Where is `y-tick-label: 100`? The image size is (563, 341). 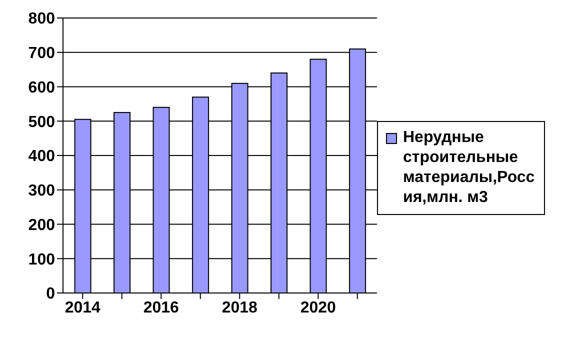
y-tick-label: 100 is located at coordinates (42, 259).